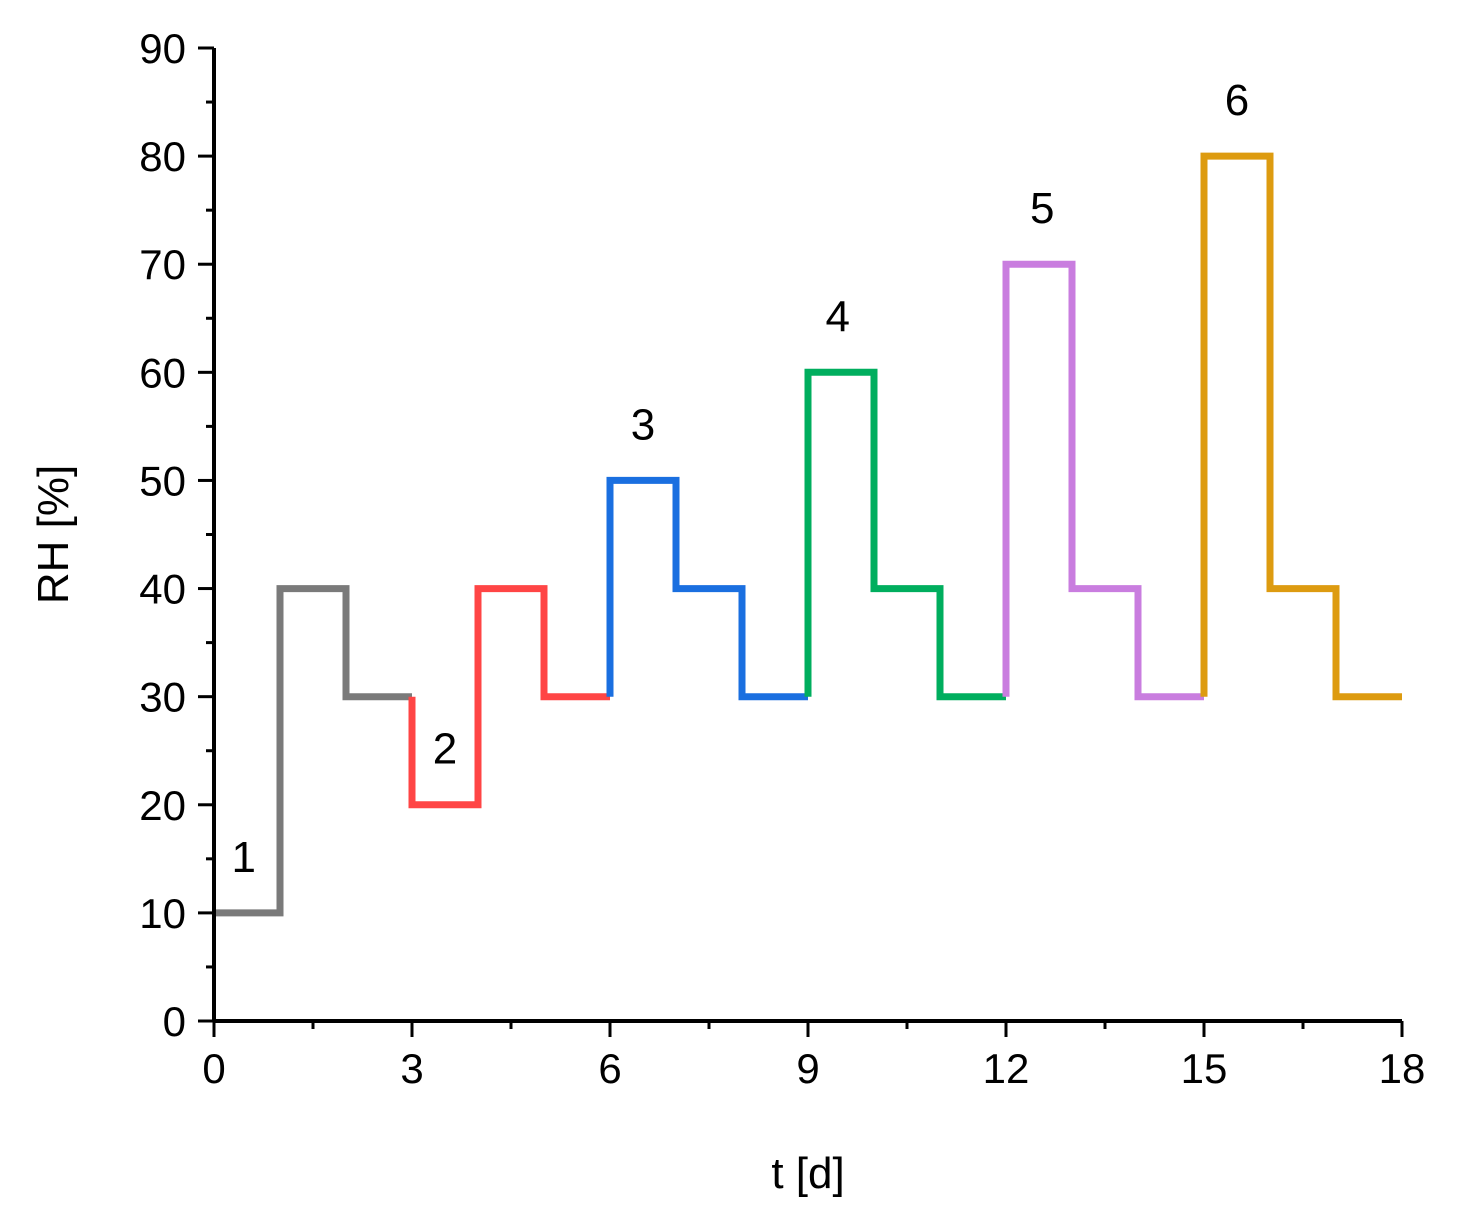  Describe the element at coordinates (1204, 1068) in the screenshot. I see `x-tick-label: 15` at that location.